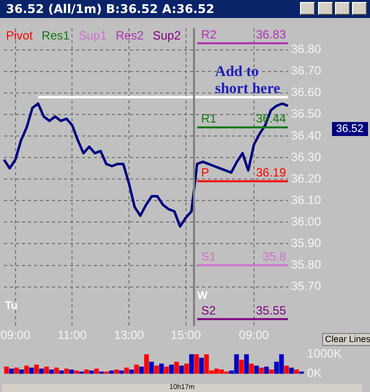 Image resolution: width=370 pixels, height=392 pixels. What do you see at coordinates (208, 257) in the screenshot?
I see `annotation: S1` at bounding box center [208, 257].